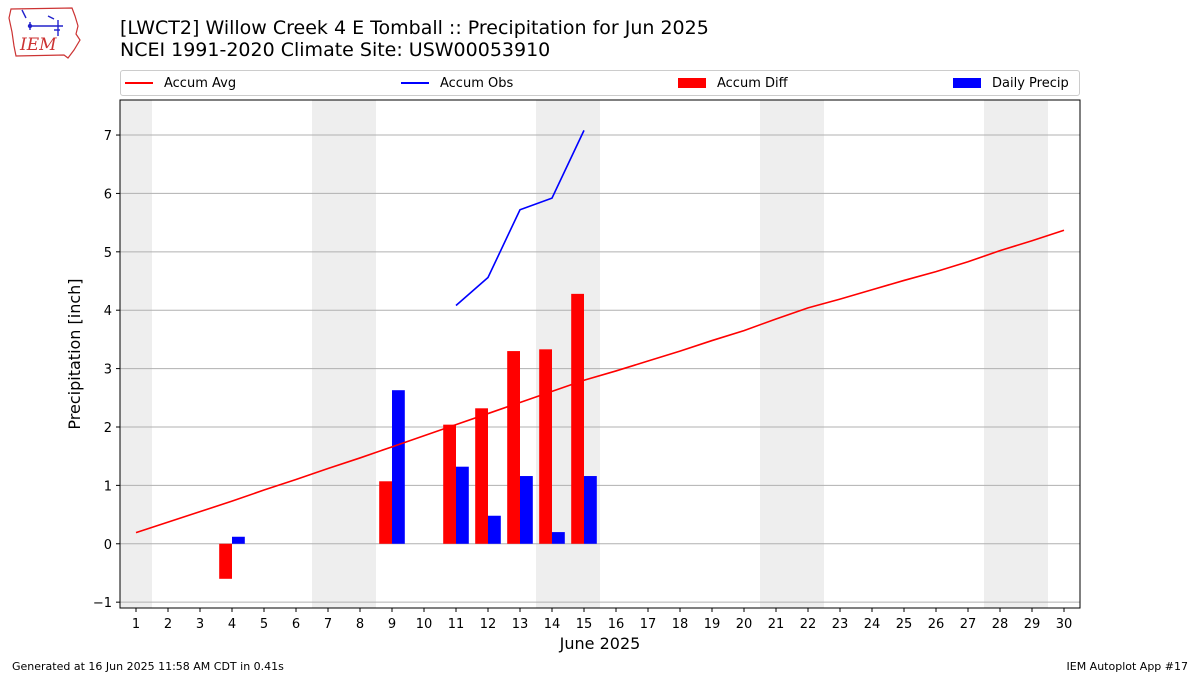  Describe the element at coordinates (108, 370) in the screenshot. I see `y-tick-label-3: 3` at that location.